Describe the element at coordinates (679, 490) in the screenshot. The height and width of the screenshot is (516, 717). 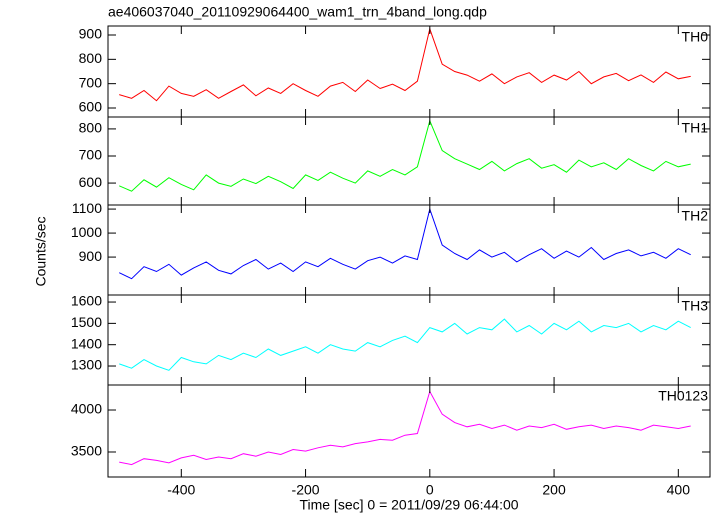
I see `x-tick-label: 400` at that location.